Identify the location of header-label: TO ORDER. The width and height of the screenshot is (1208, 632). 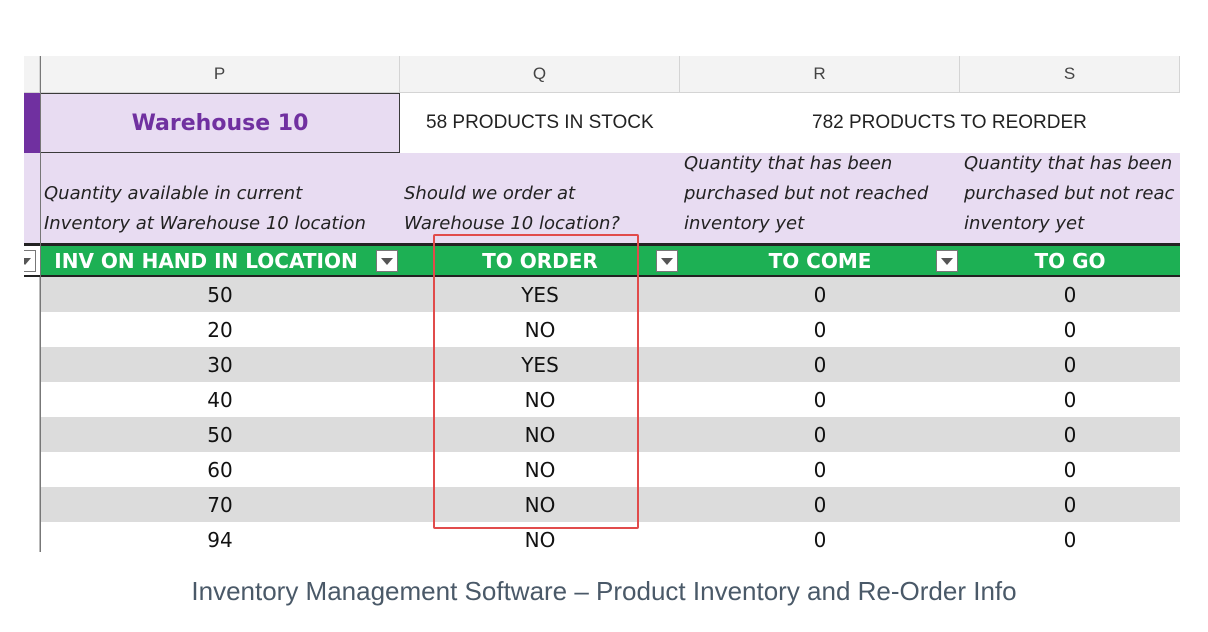
(540, 260).